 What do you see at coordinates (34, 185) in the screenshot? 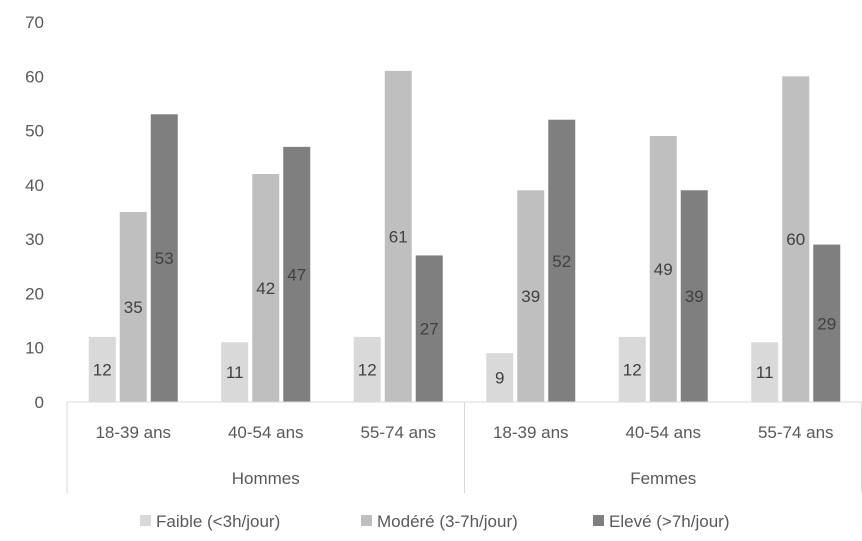
I see `y-tick-label: 40` at bounding box center [34, 185].